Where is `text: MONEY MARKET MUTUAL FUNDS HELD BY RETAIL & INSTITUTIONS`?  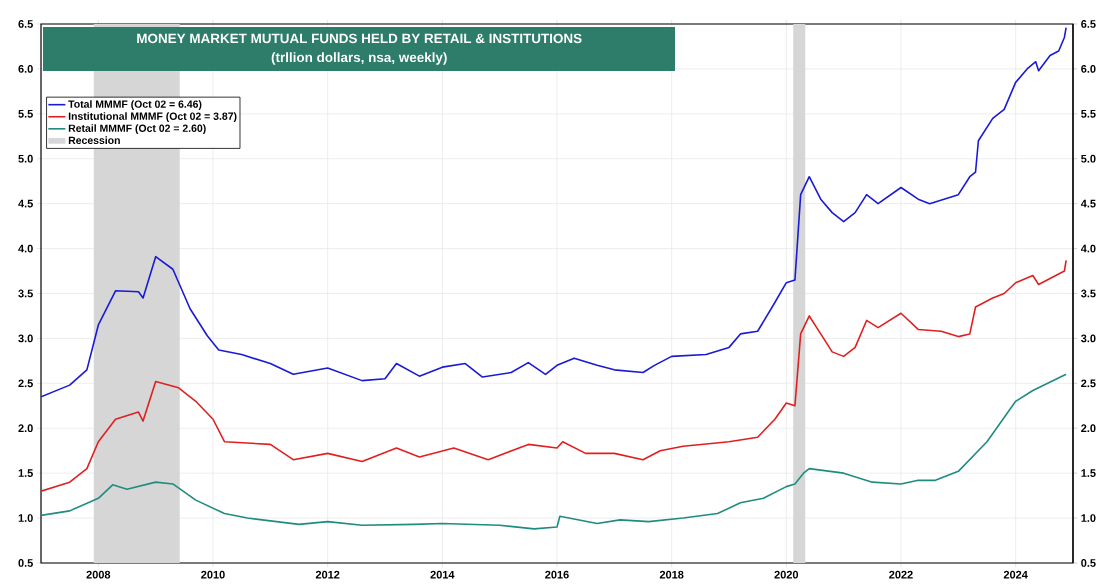 text: MONEY MARKET MUTUAL FUNDS HELD BY RETAIL & INSTITUTIONS is located at coordinates (359, 38).